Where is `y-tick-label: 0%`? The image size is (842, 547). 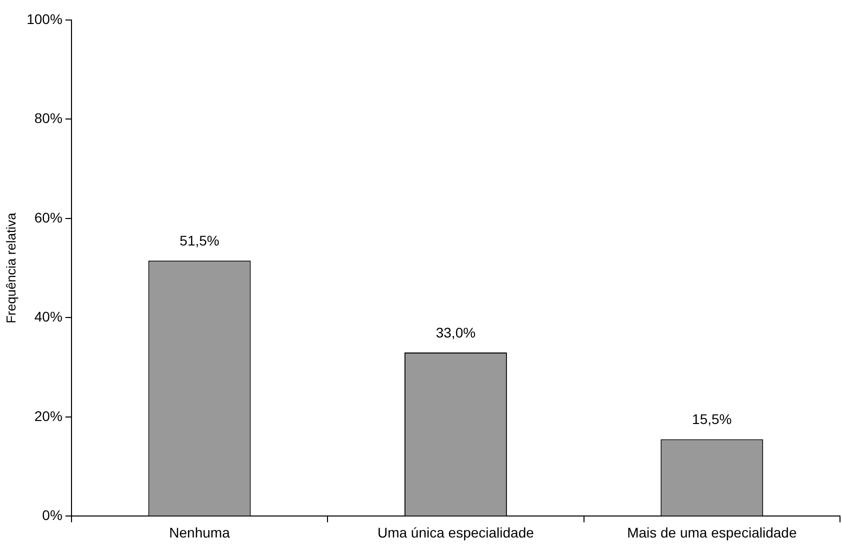 y-tick-label: 0% is located at coordinates (52, 515).